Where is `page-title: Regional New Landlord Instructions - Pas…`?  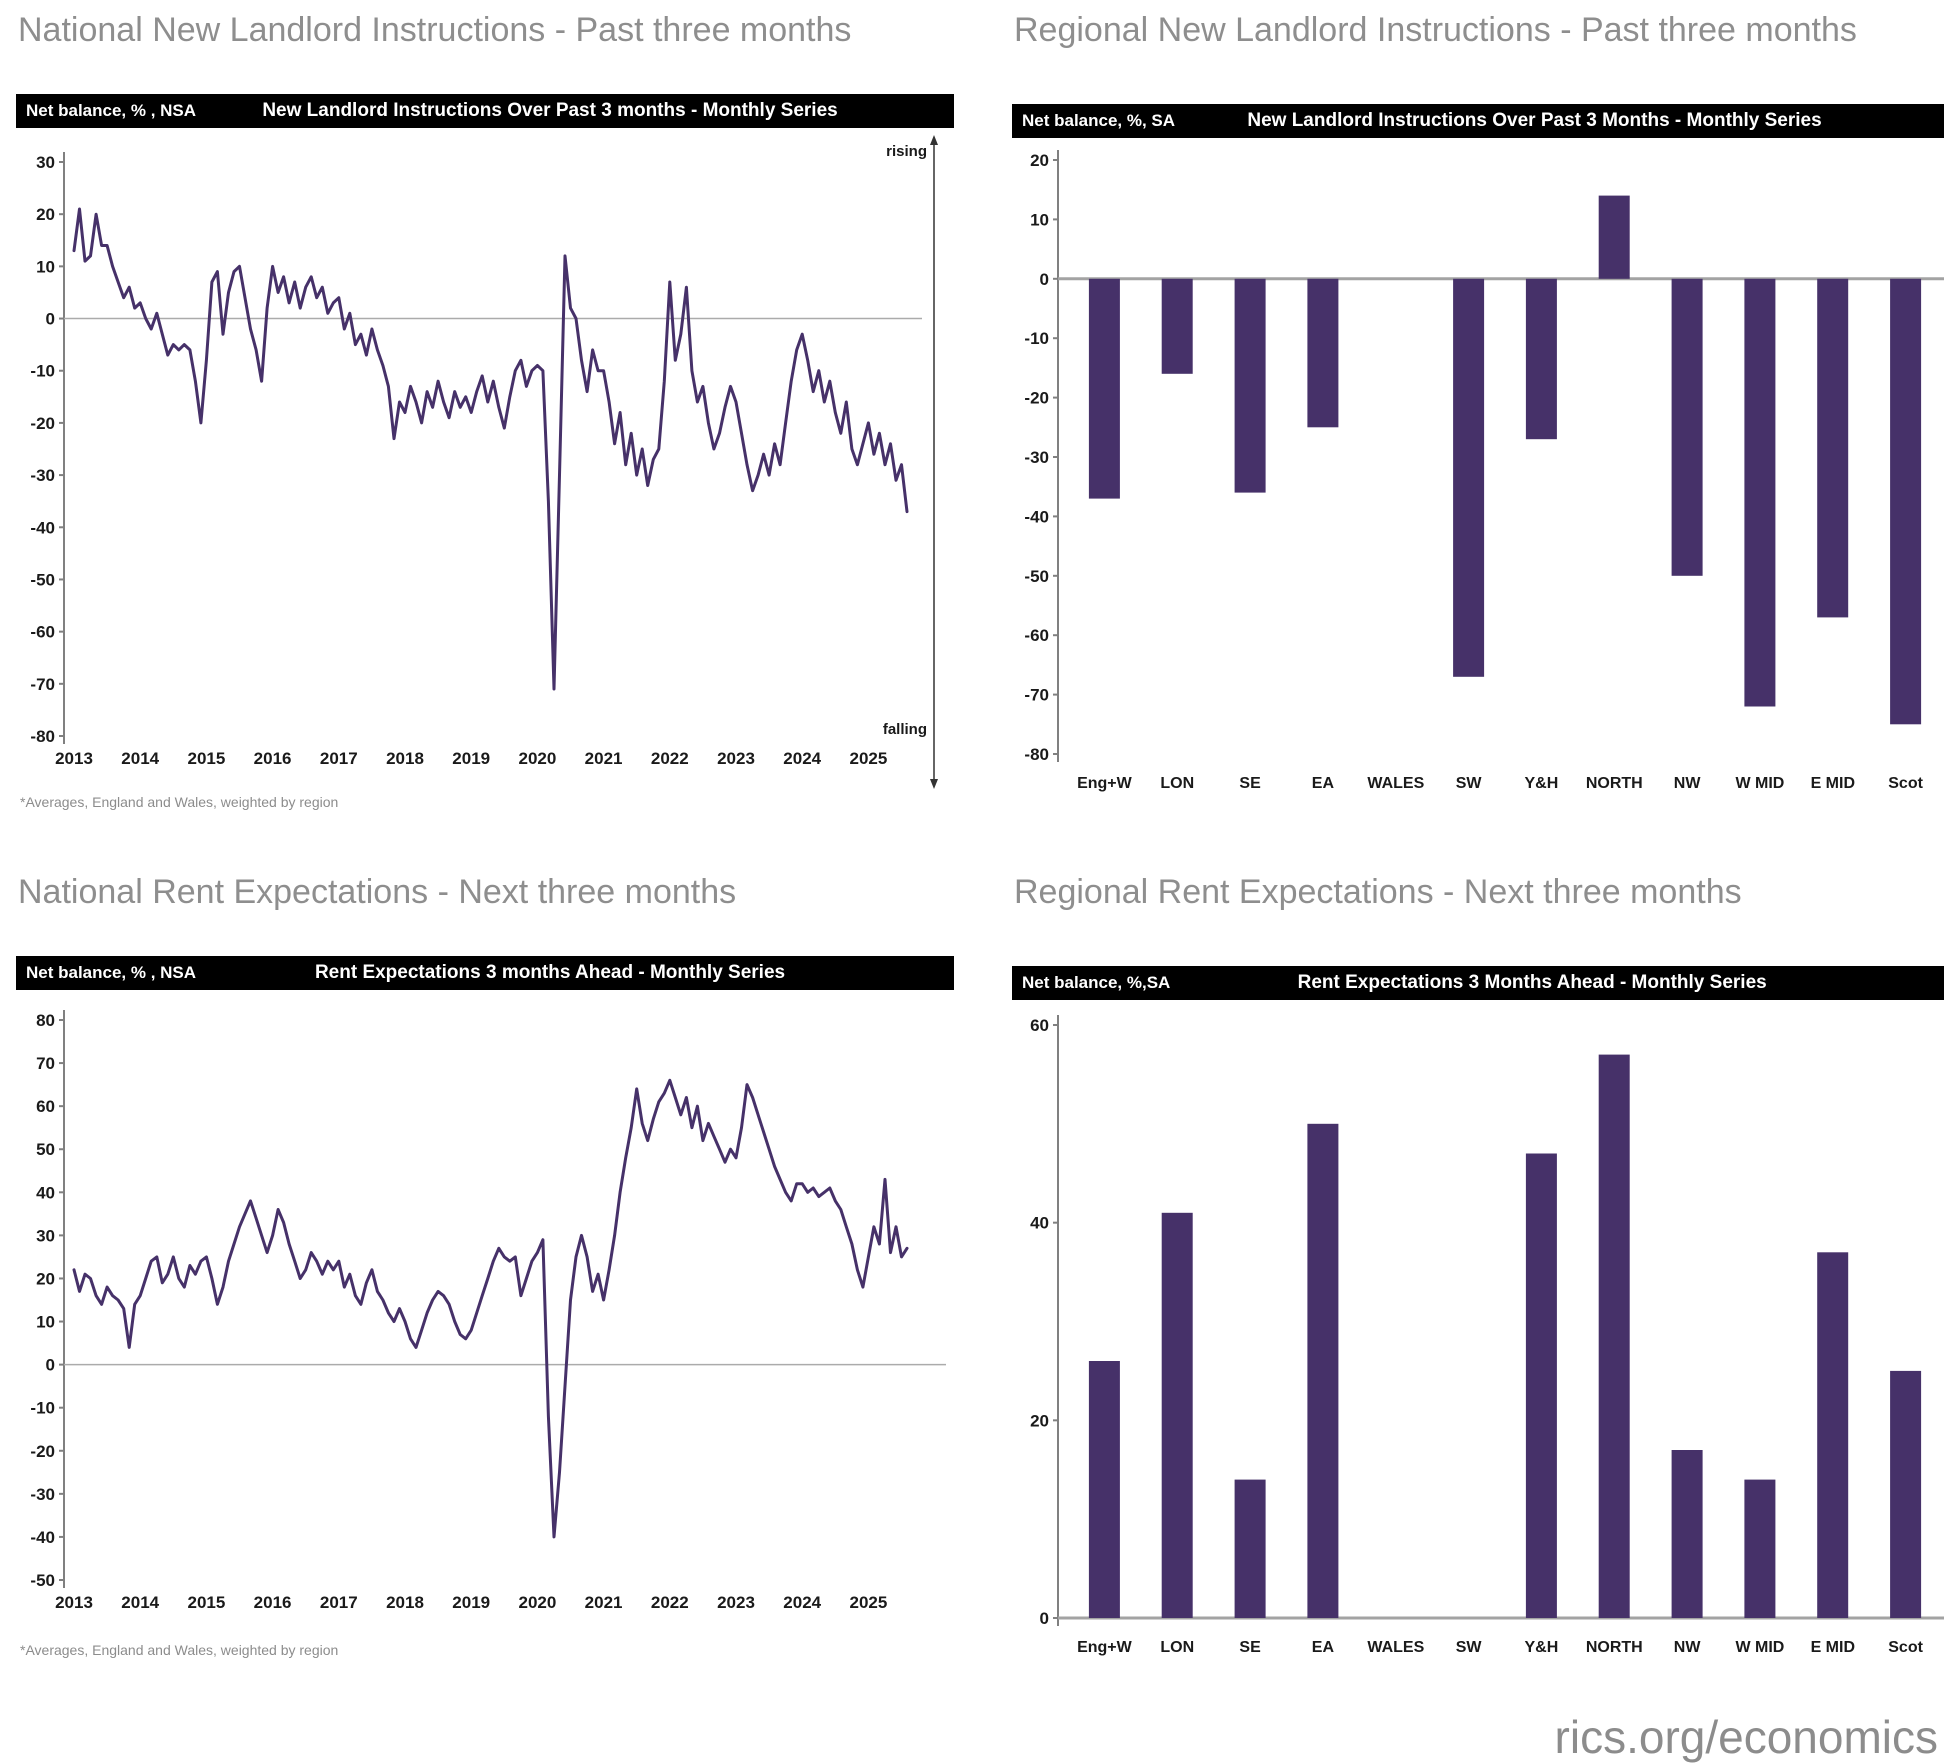 page-title: Regional New Landlord Instructions - Pas… is located at coordinates (1435, 30).